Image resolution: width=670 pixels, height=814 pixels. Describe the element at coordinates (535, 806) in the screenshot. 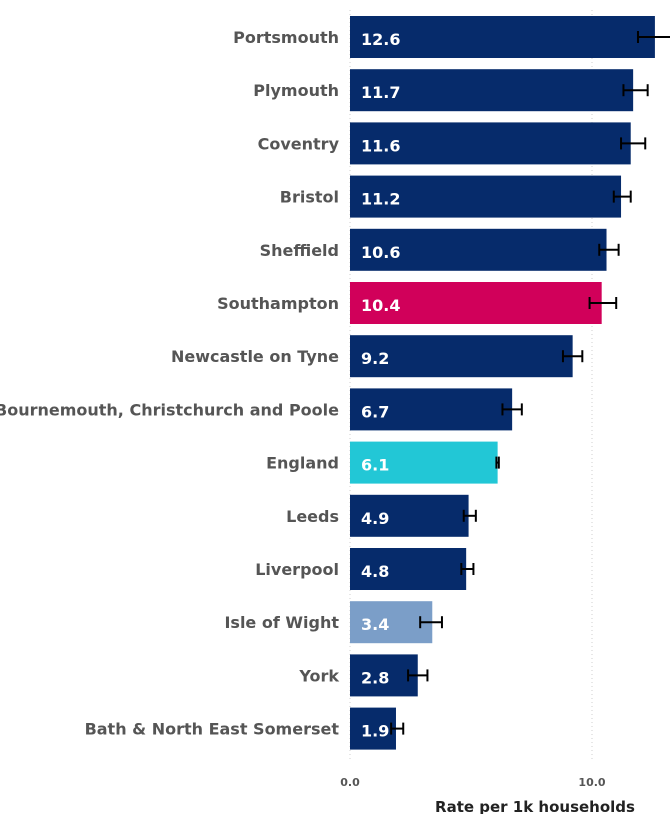

I see `x-axis-title: Rate per 1k households` at that location.